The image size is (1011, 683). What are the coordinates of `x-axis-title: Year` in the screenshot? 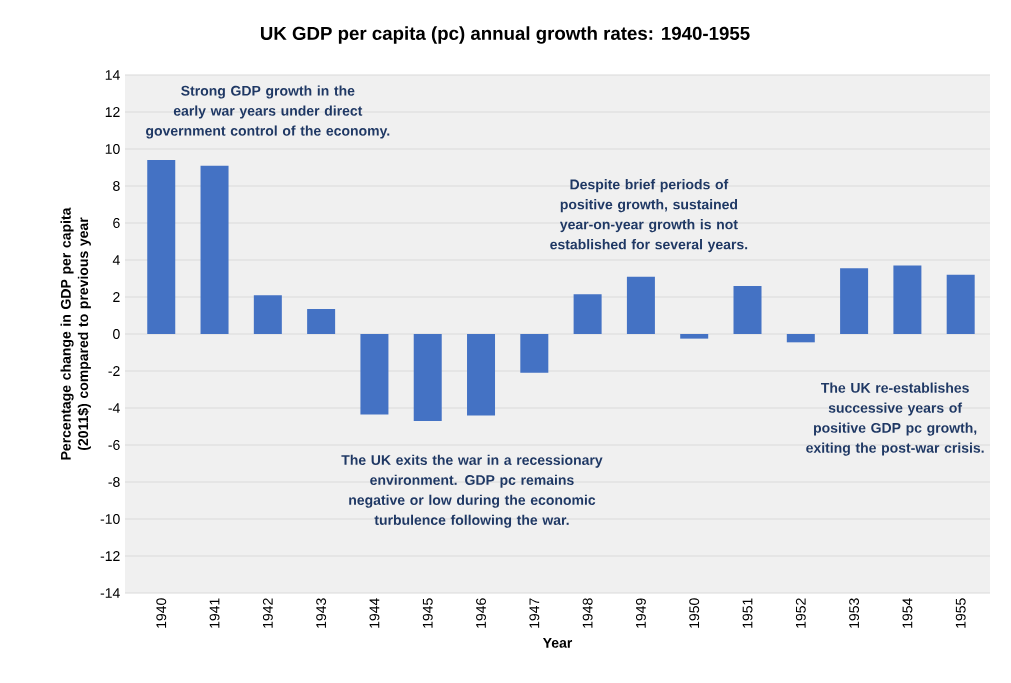 It's located at (557, 643).